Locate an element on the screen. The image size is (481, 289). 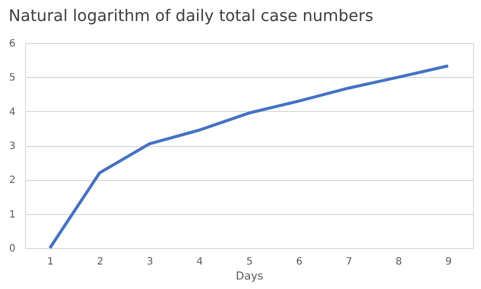
y-tick-label: 6 is located at coordinates (12, 44).